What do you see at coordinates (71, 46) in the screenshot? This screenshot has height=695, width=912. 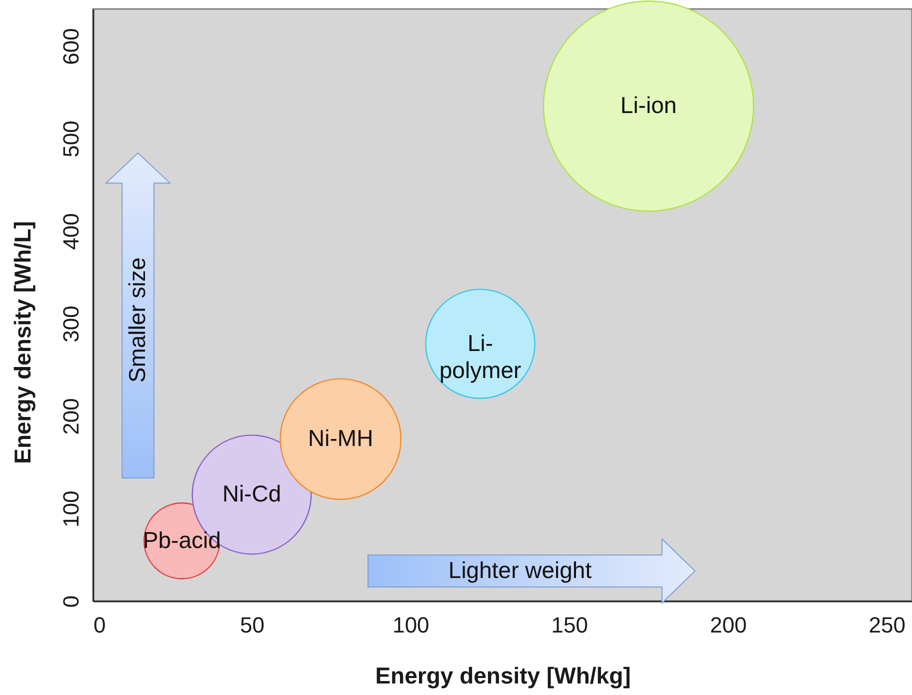 I see `y-tick-label: 600` at bounding box center [71, 46].